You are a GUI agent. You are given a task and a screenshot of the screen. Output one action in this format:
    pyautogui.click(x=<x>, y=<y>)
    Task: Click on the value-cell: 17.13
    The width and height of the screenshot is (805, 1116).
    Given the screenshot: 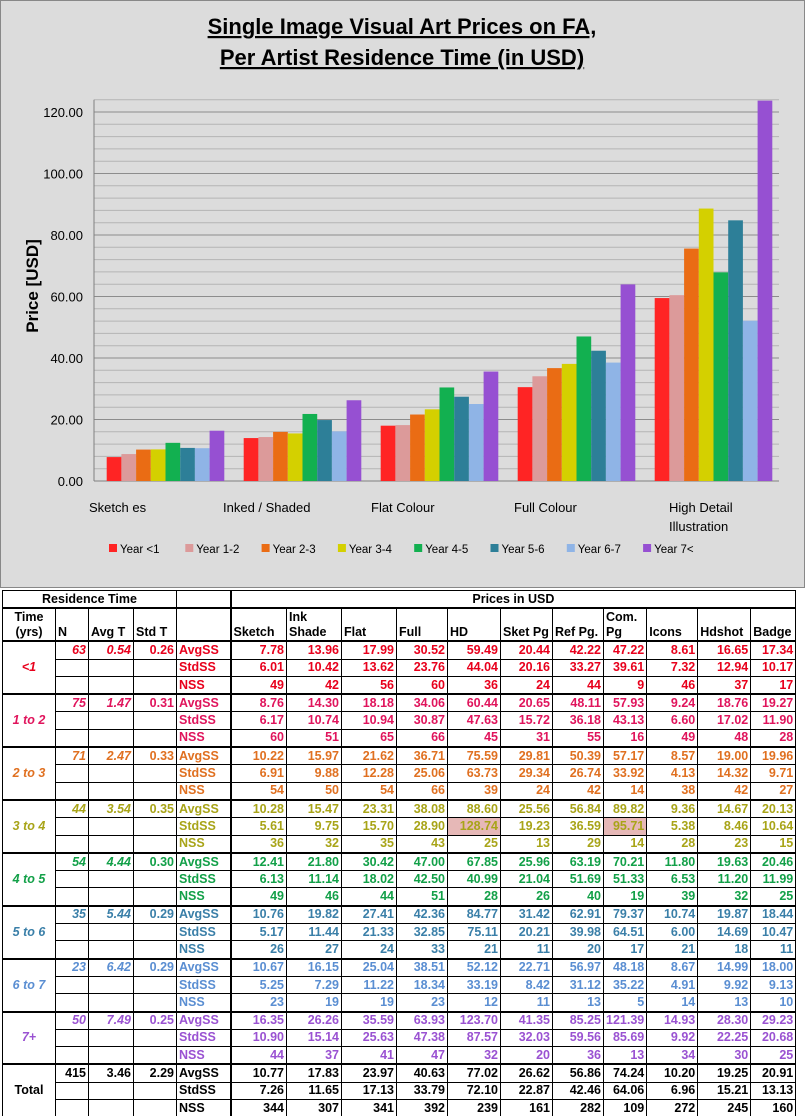 What is the action you would take?
    pyautogui.click(x=369, y=1091)
    